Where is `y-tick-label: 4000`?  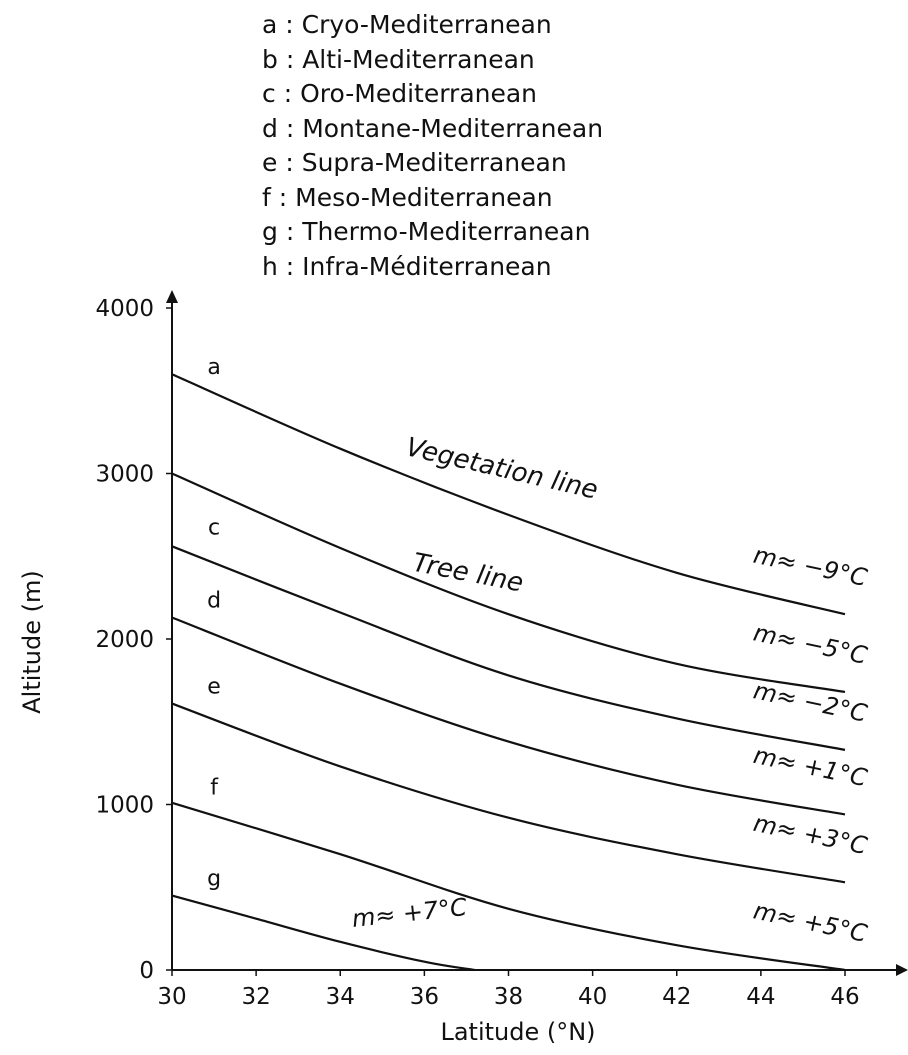 y-tick-label: 4000 is located at coordinates (124, 309).